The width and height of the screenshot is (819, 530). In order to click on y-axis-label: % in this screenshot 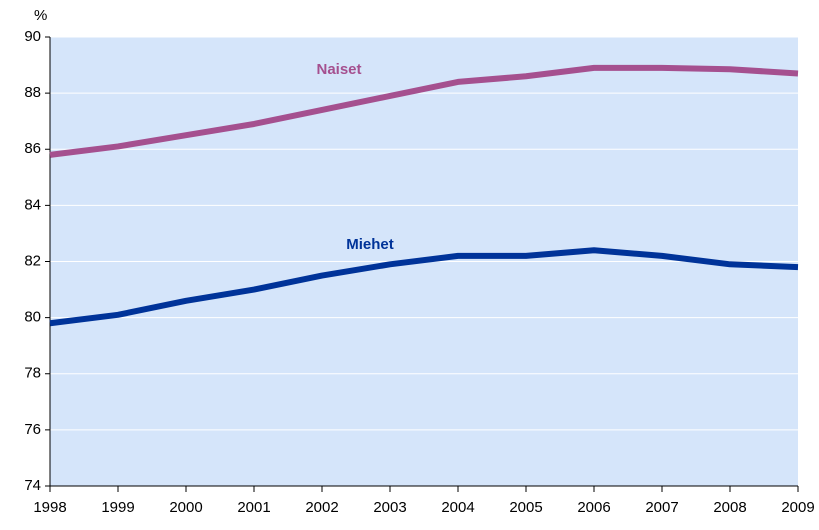, I will do `click(40, 15)`.